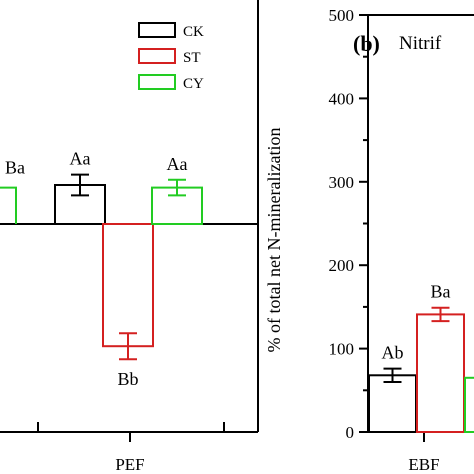 This screenshot has width=474, height=474. I want to click on y-tick-label: 200, so click(342, 265).